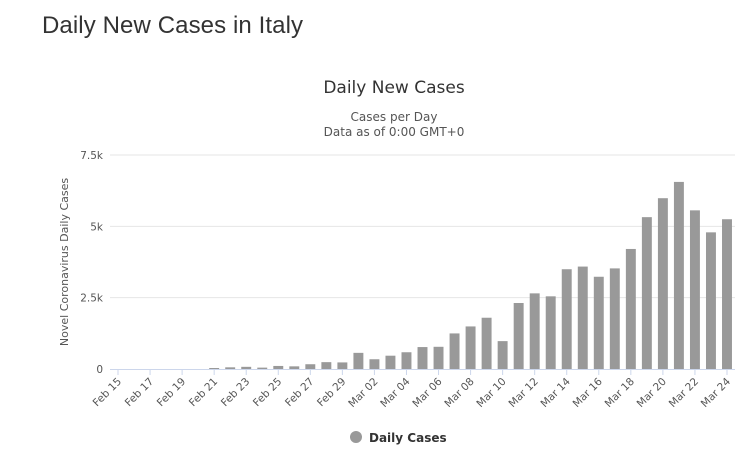  I want to click on x-tick-label: Mar 22, so click(684, 393).